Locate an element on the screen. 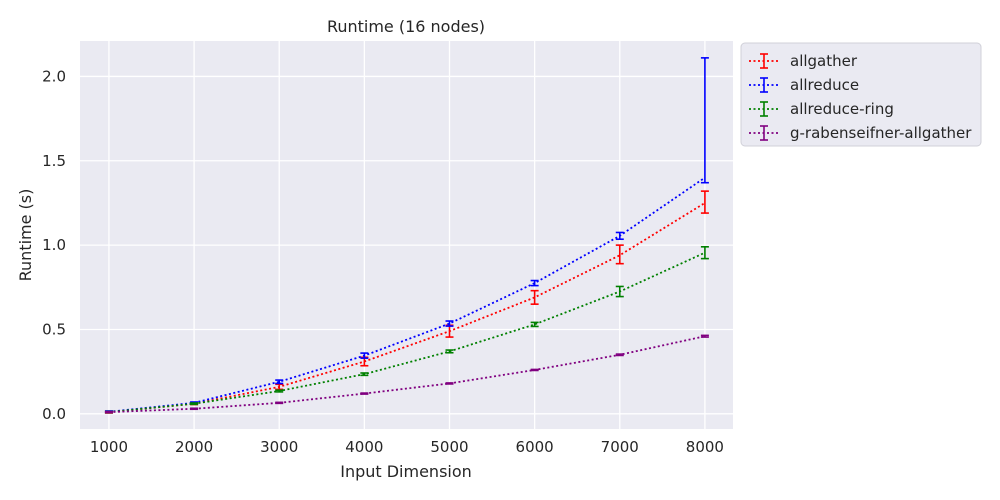  series-line is located at coordinates (407, 374).